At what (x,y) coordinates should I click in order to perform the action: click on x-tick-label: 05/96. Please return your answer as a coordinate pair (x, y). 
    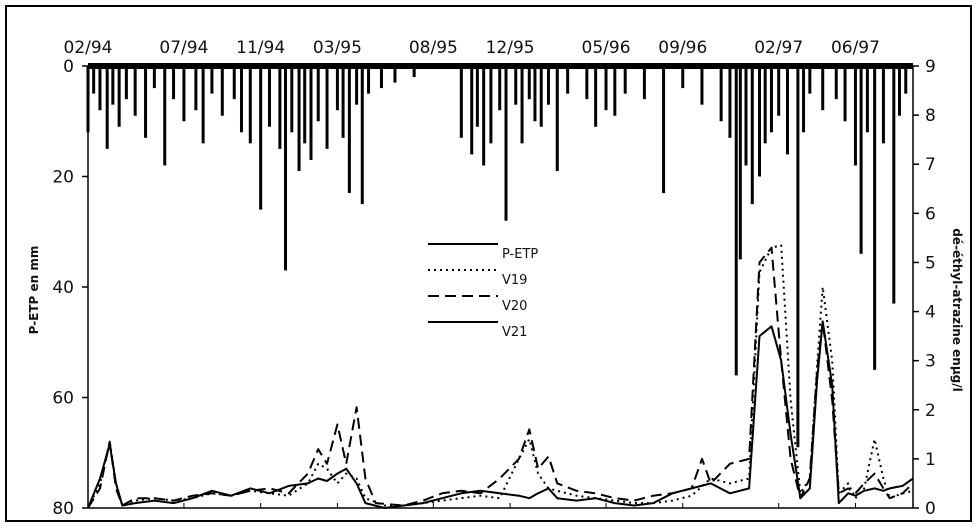
    Looking at the image, I should click on (606, 48).